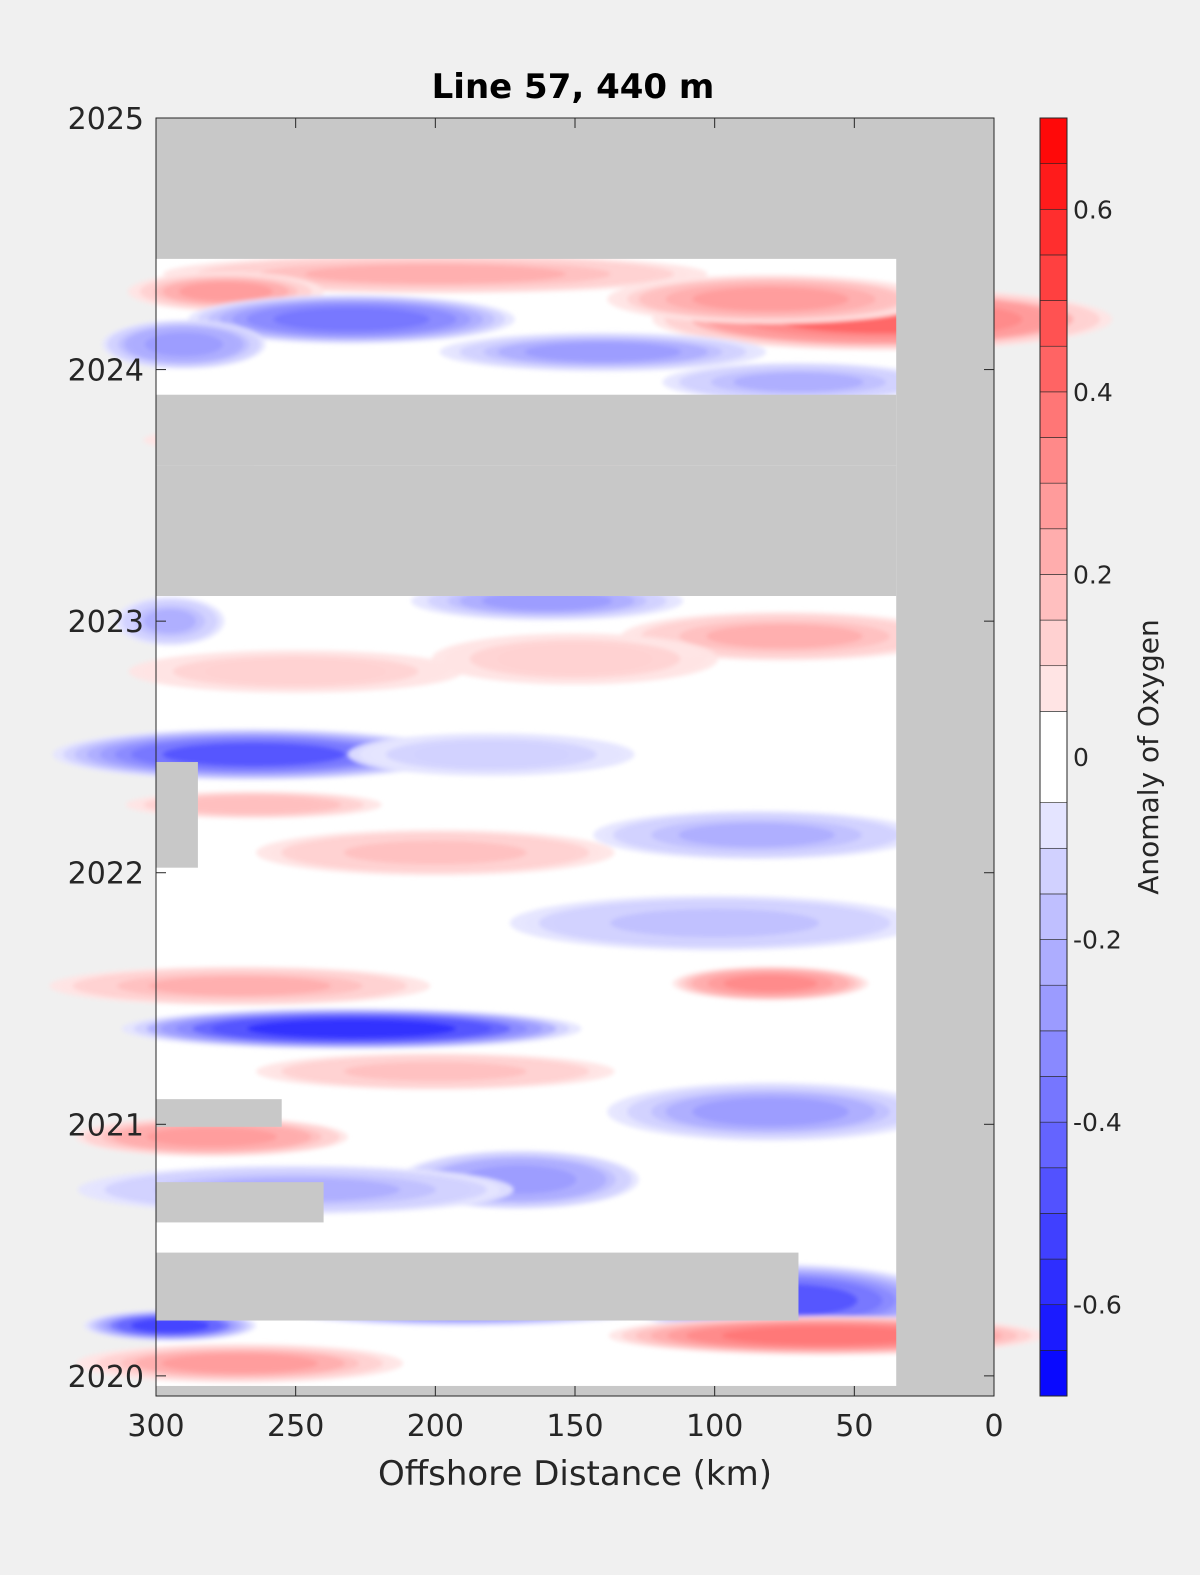  Describe the element at coordinates (574, 1426) in the screenshot. I see `x-tick-label: 150` at that location.